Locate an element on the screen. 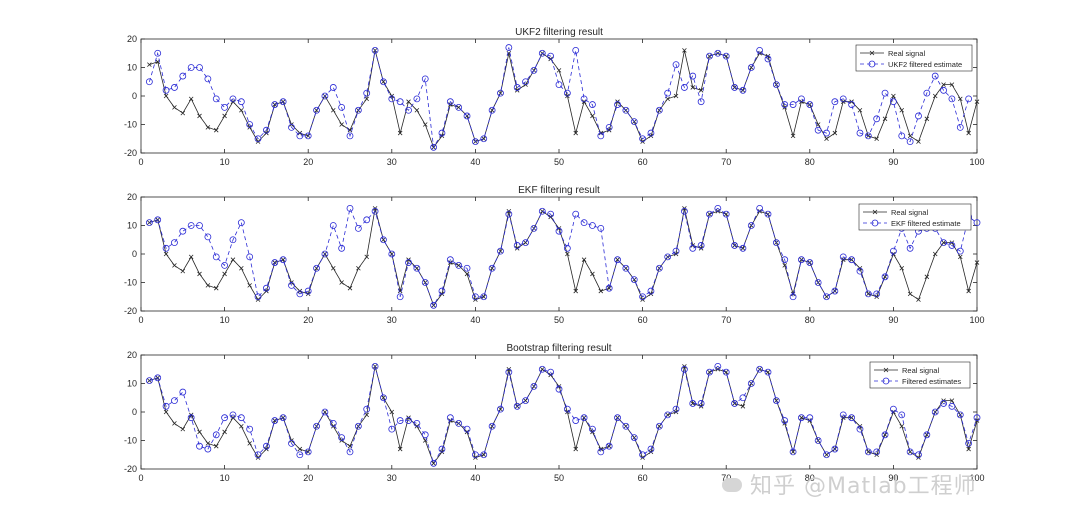 The height and width of the screenshot is (527, 1080). x-tick-label: 10 is located at coordinates (225, 320).